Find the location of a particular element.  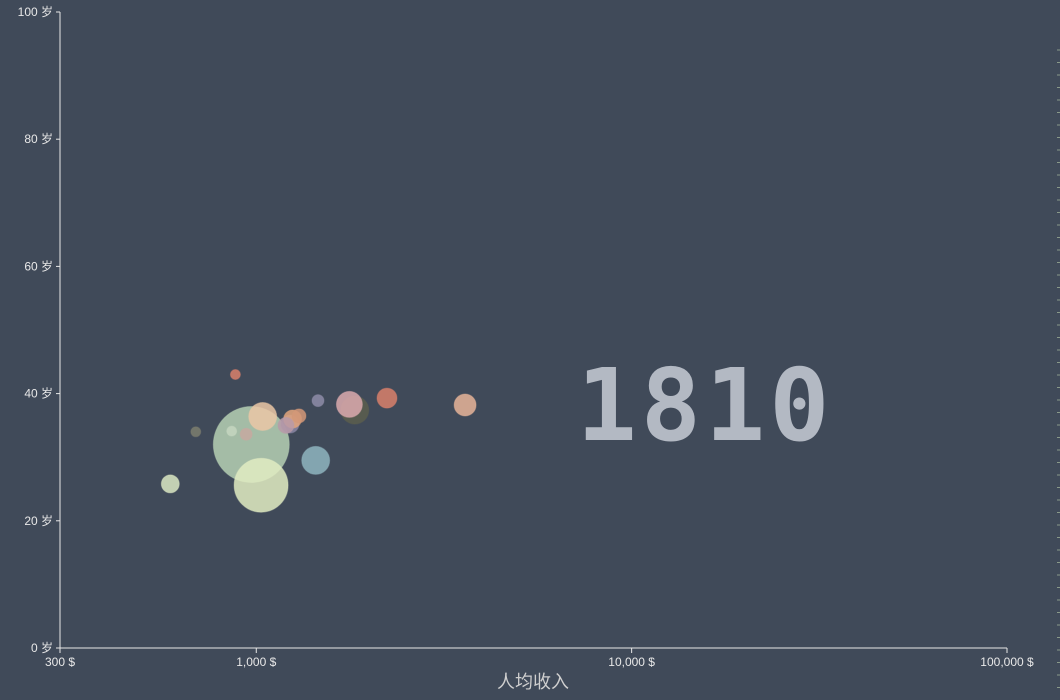

x-tick-label: 1,000 $ is located at coordinates (256, 662).